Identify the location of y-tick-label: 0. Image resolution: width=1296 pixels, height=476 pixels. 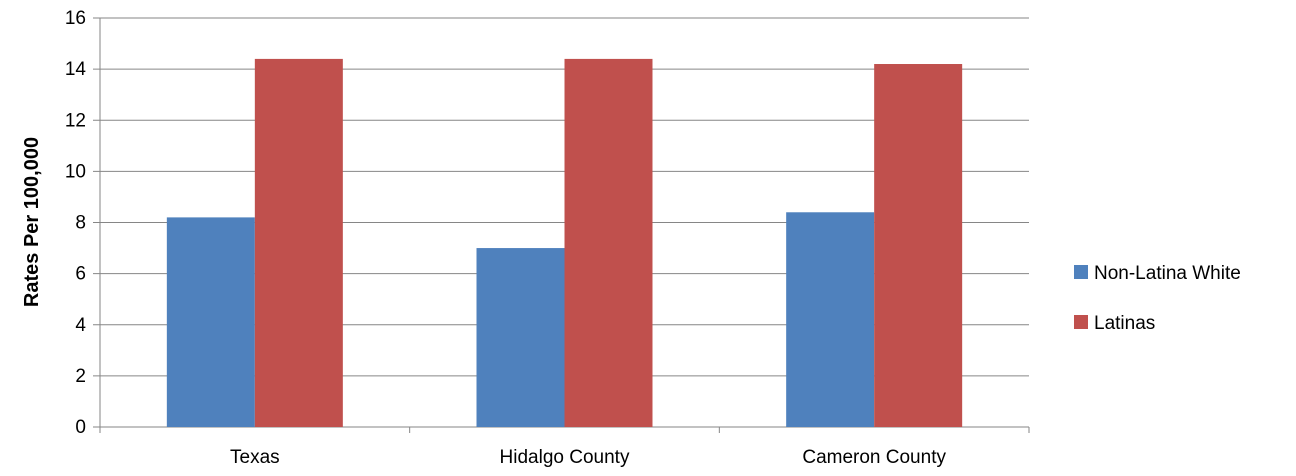
(80, 427).